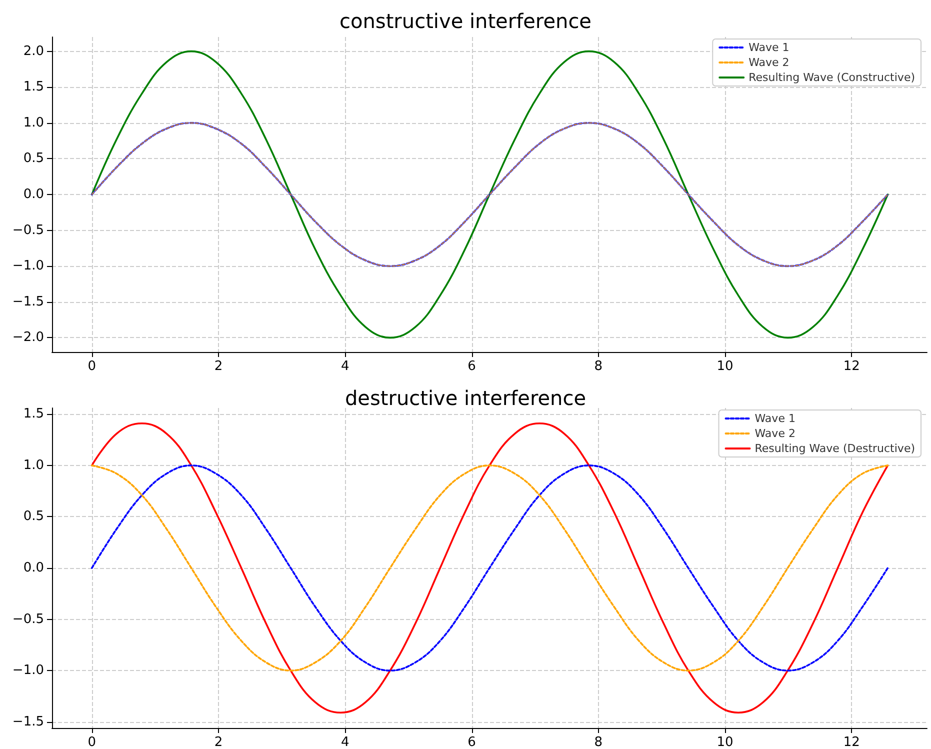 The height and width of the screenshot is (749, 931). Describe the element at coordinates (835, 448) in the screenshot. I see `legend-label: Resulting Wave (Destructive)` at that location.